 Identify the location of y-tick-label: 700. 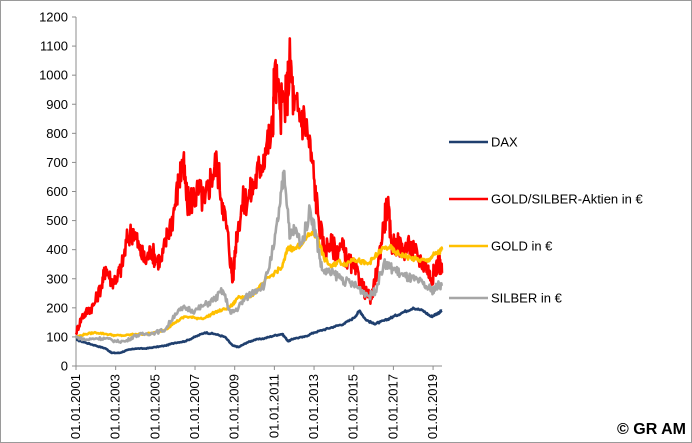
(57, 162).